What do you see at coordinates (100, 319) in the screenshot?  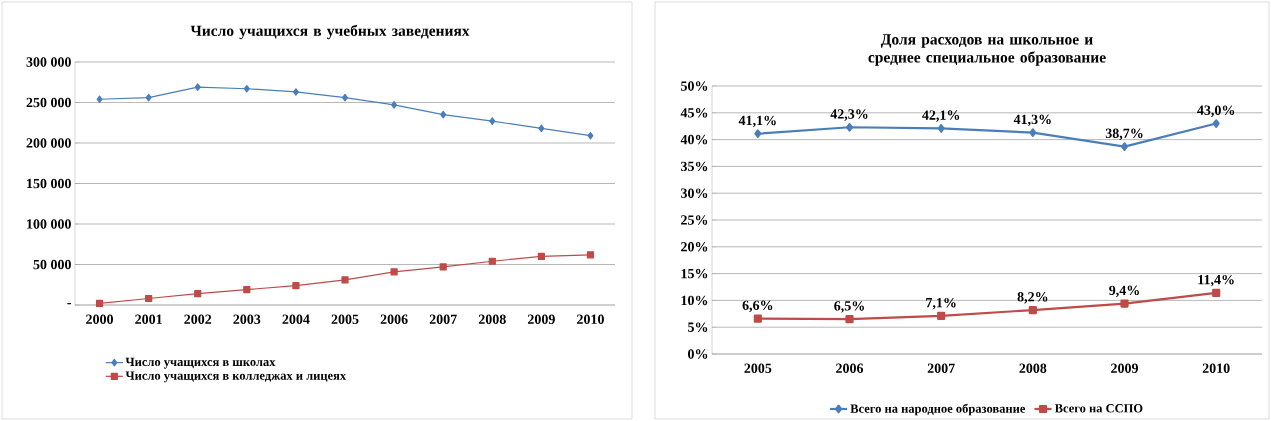 I see `x-tick-label: 2000` at bounding box center [100, 319].